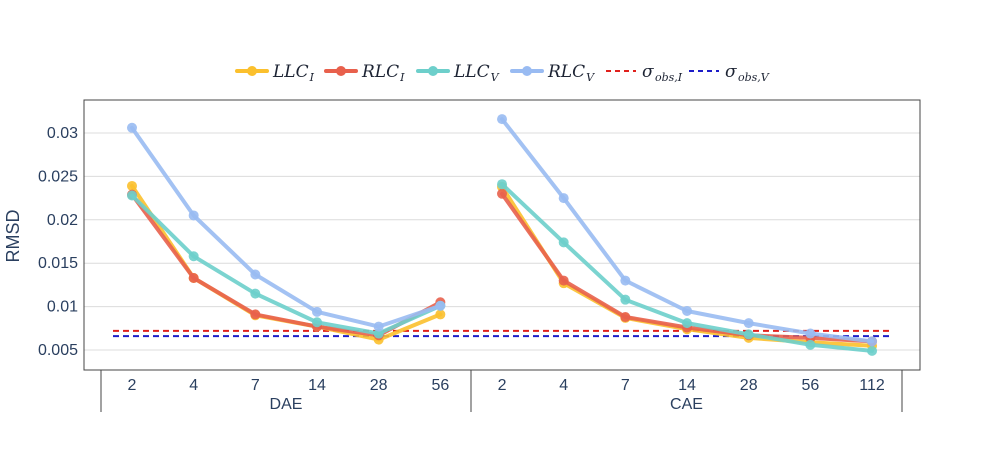 This screenshot has height=450, width=1000. I want to click on legend-item: RLC V, so click(552, 73).